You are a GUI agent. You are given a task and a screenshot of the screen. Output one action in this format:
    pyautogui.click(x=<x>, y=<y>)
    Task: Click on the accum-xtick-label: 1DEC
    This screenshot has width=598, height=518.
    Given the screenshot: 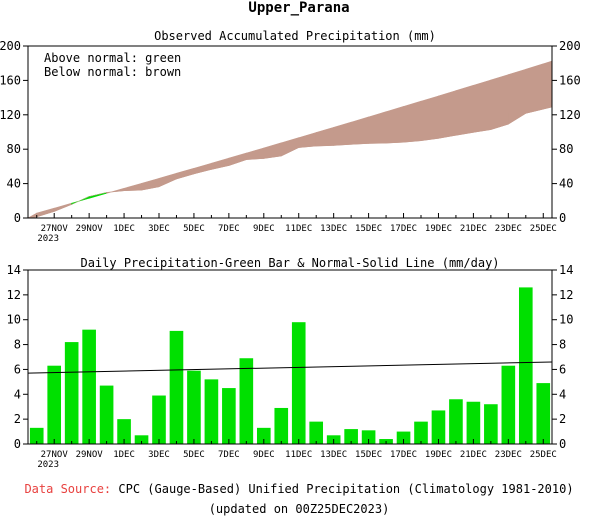 What is the action you would take?
    pyautogui.click(x=124, y=229)
    